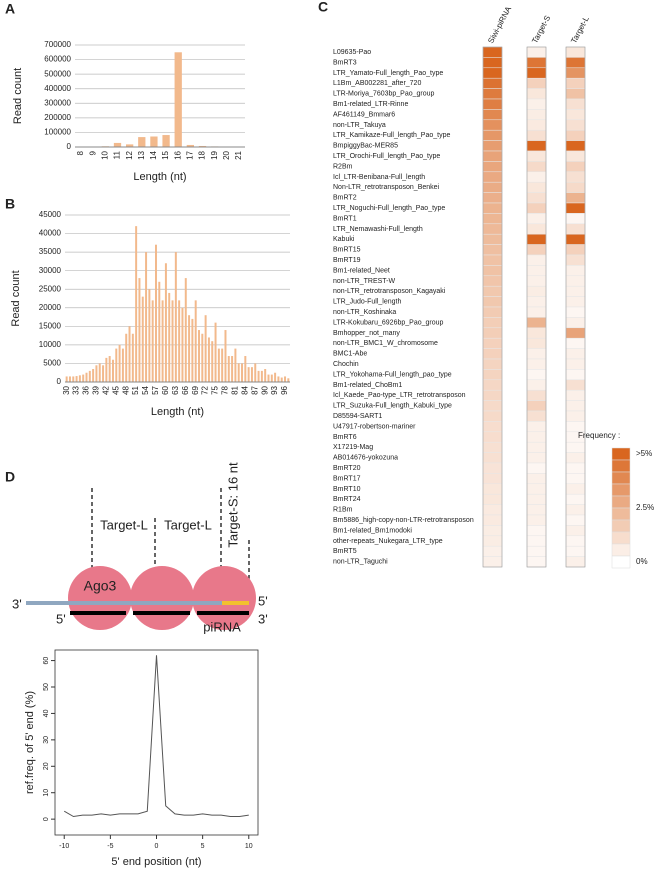 The image size is (656, 885). Describe the element at coordinates (50, 251) in the screenshot. I see `y-tick-label: 35000` at that location.